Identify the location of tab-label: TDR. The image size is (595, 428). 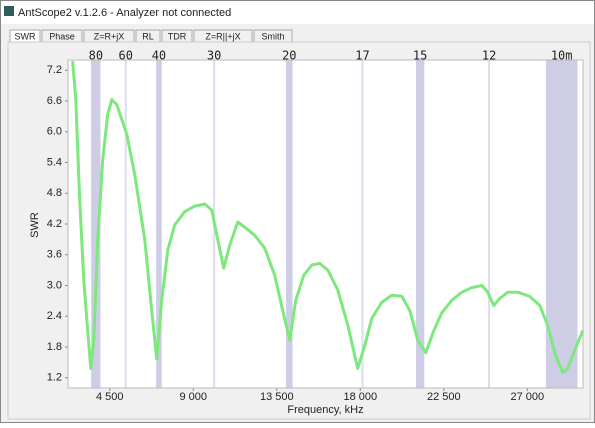
(177, 36).